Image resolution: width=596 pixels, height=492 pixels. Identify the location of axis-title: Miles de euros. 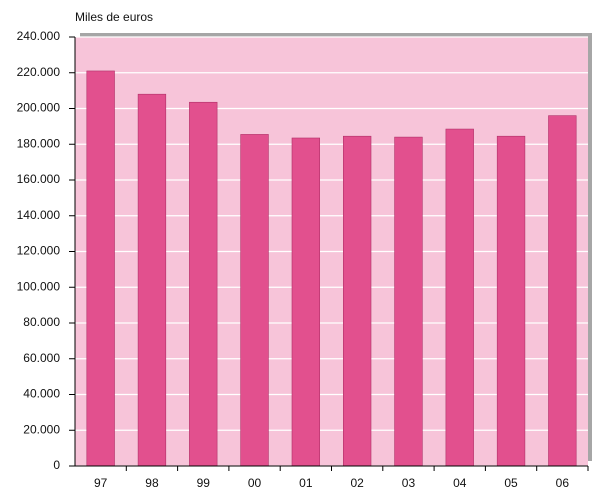
(114, 17).